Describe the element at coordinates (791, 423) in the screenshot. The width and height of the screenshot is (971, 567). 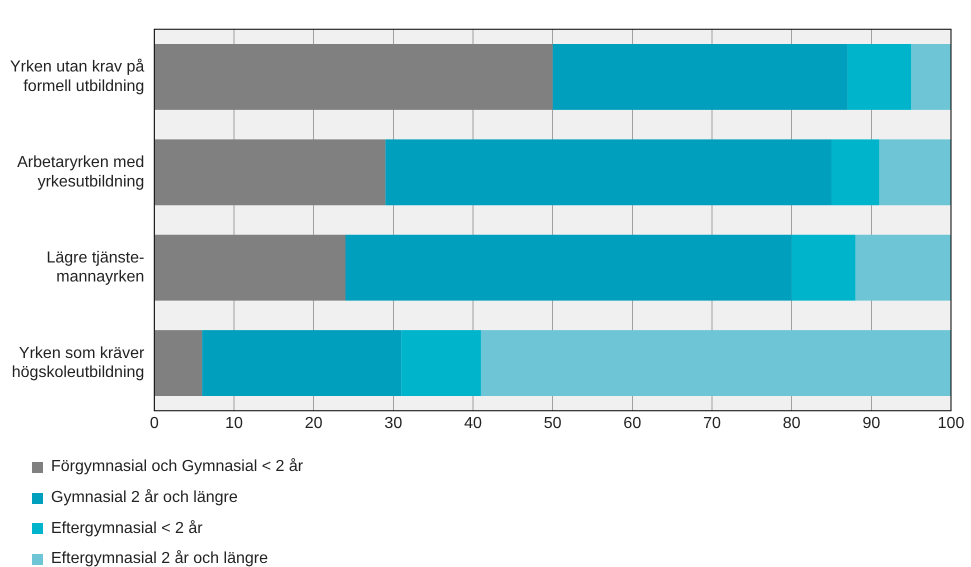
I see `x-tick-label: 80` at that location.